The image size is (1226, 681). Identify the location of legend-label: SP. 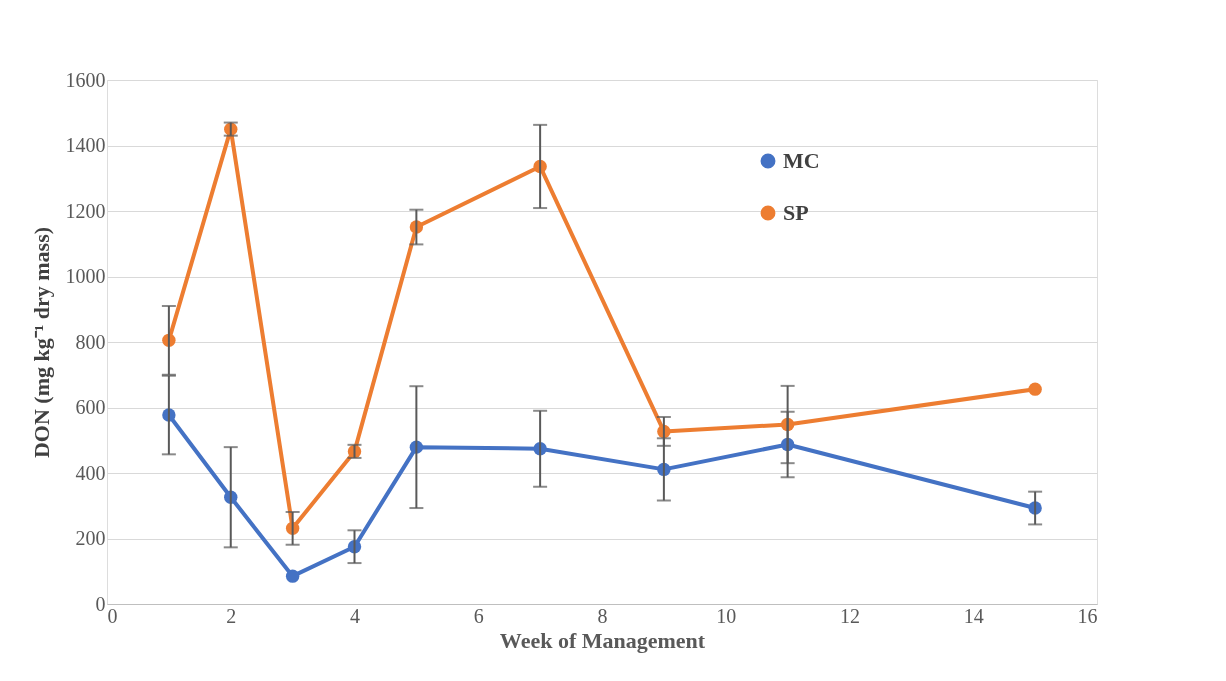
(796, 212).